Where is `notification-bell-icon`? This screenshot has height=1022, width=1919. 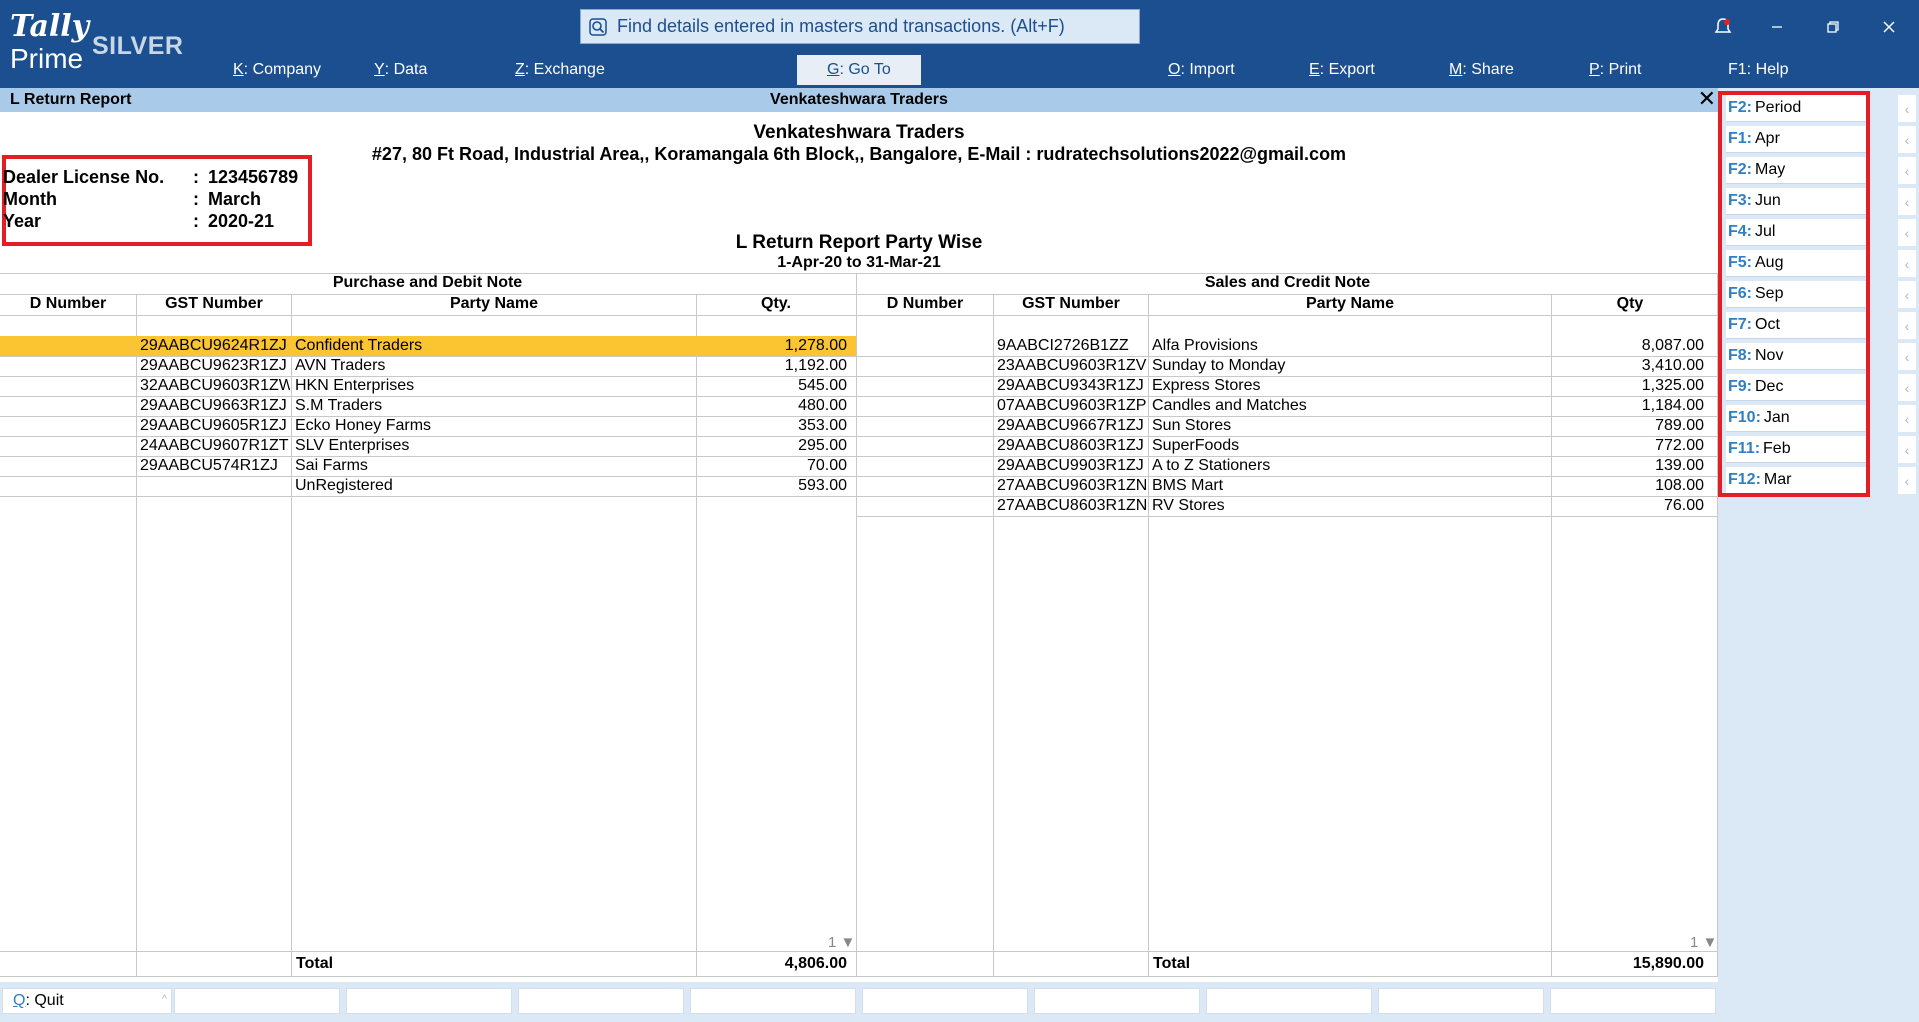
notification-bell-icon is located at coordinates (1723, 27).